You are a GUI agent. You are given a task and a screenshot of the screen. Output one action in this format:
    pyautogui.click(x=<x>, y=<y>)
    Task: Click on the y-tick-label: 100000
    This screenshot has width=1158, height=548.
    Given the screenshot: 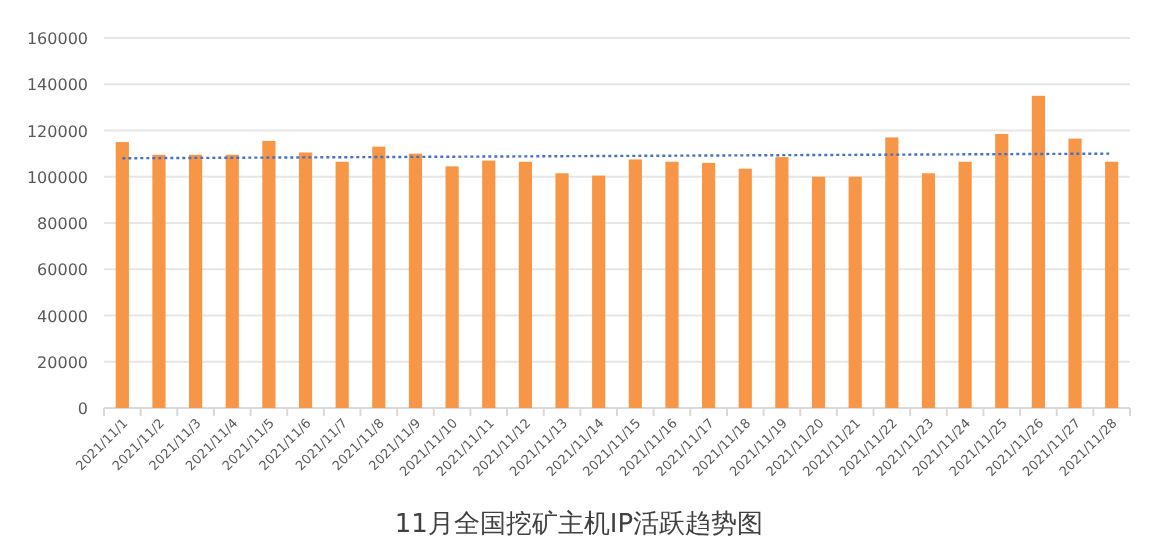 What is the action you would take?
    pyautogui.click(x=57, y=177)
    